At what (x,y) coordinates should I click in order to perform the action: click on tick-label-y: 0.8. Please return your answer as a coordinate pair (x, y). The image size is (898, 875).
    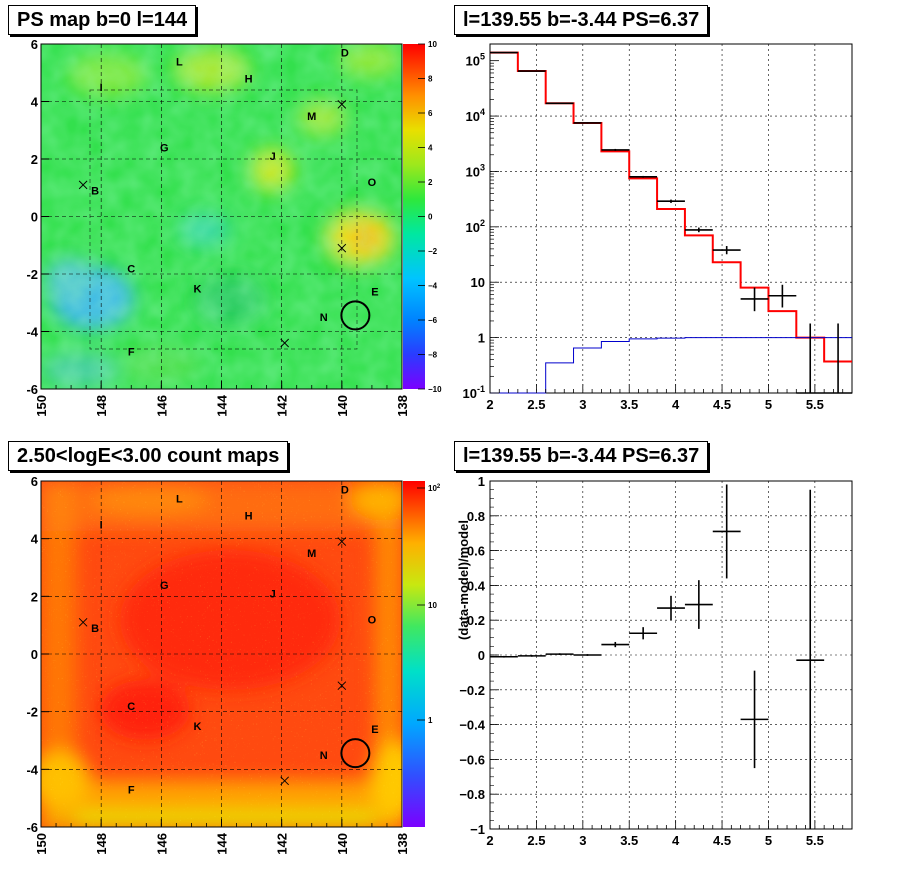
    Looking at the image, I should click on (476, 516).